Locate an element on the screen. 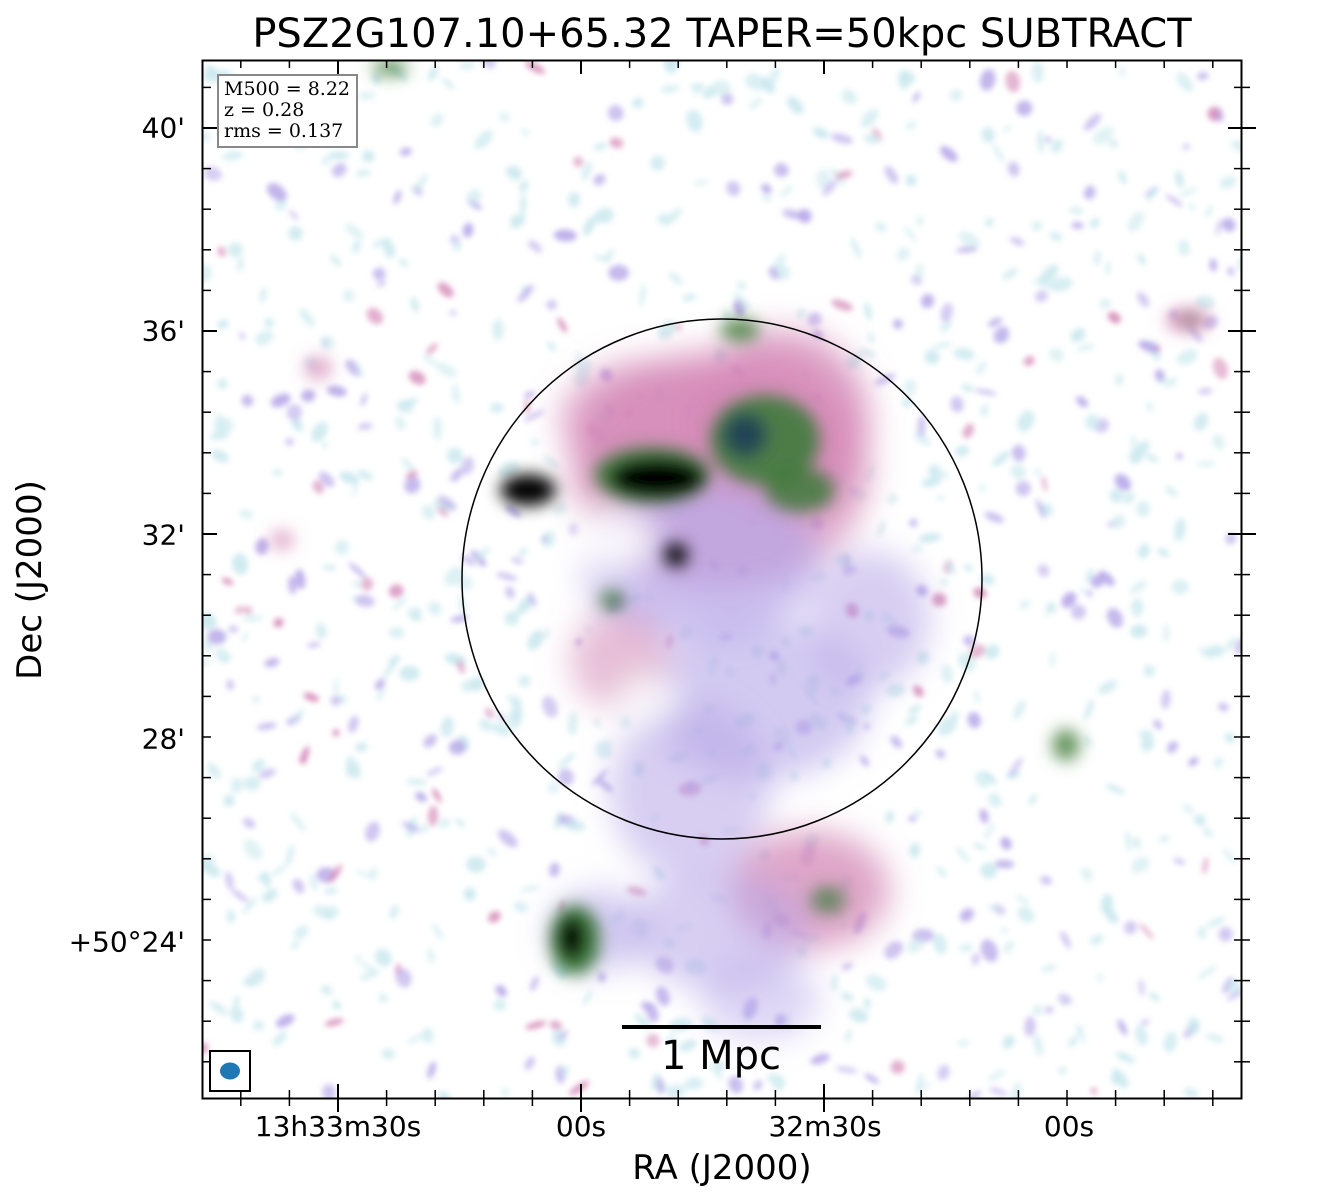  emission-cavity is located at coordinates (610, 540).